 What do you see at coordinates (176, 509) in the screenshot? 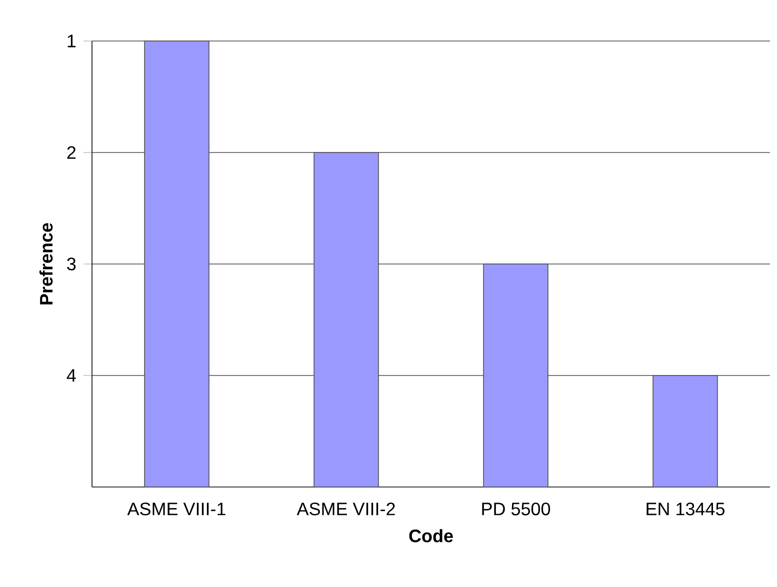
I see `x-tick-label: ASME VIII-1` at bounding box center [176, 509].